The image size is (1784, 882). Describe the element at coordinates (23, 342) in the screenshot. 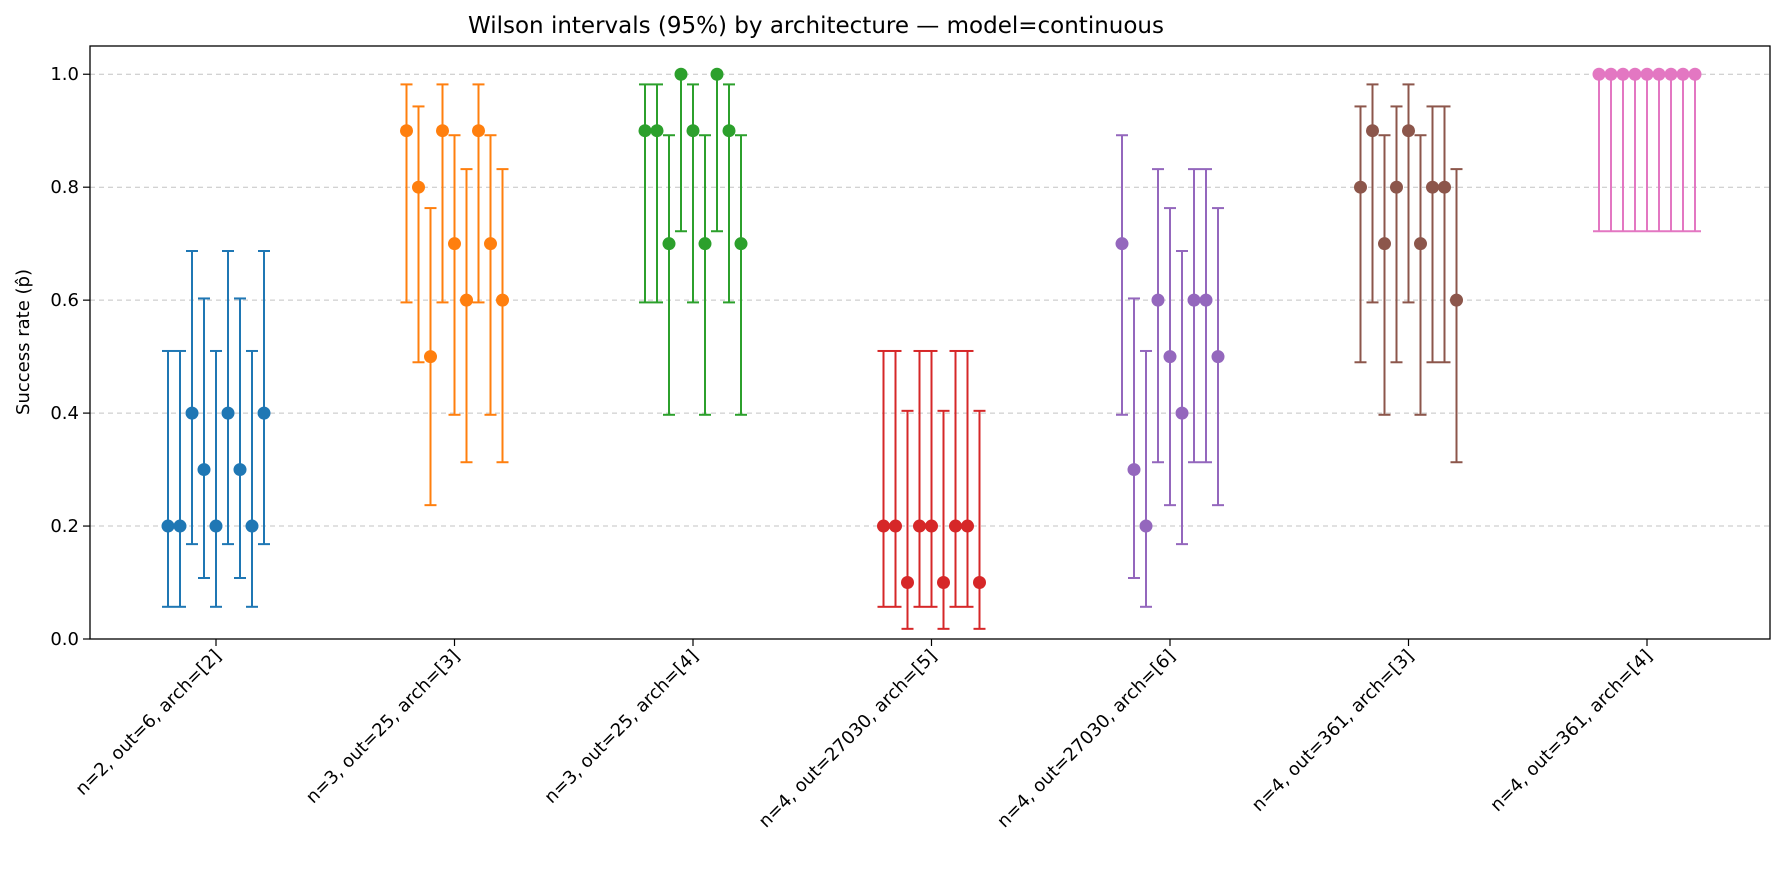

I see `y-axis-label: Success rate (p̂)` at that location.